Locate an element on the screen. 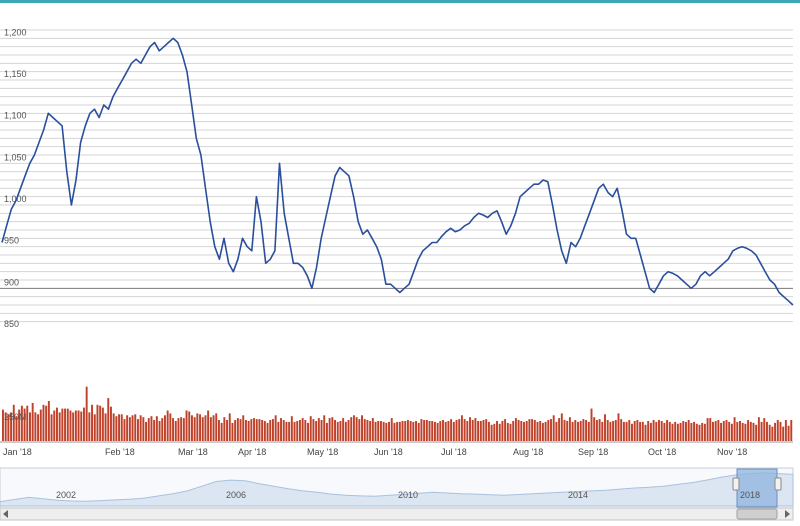 The height and width of the screenshot is (526, 800). scroll-left-arrow-icon is located at coordinates (5, 514).